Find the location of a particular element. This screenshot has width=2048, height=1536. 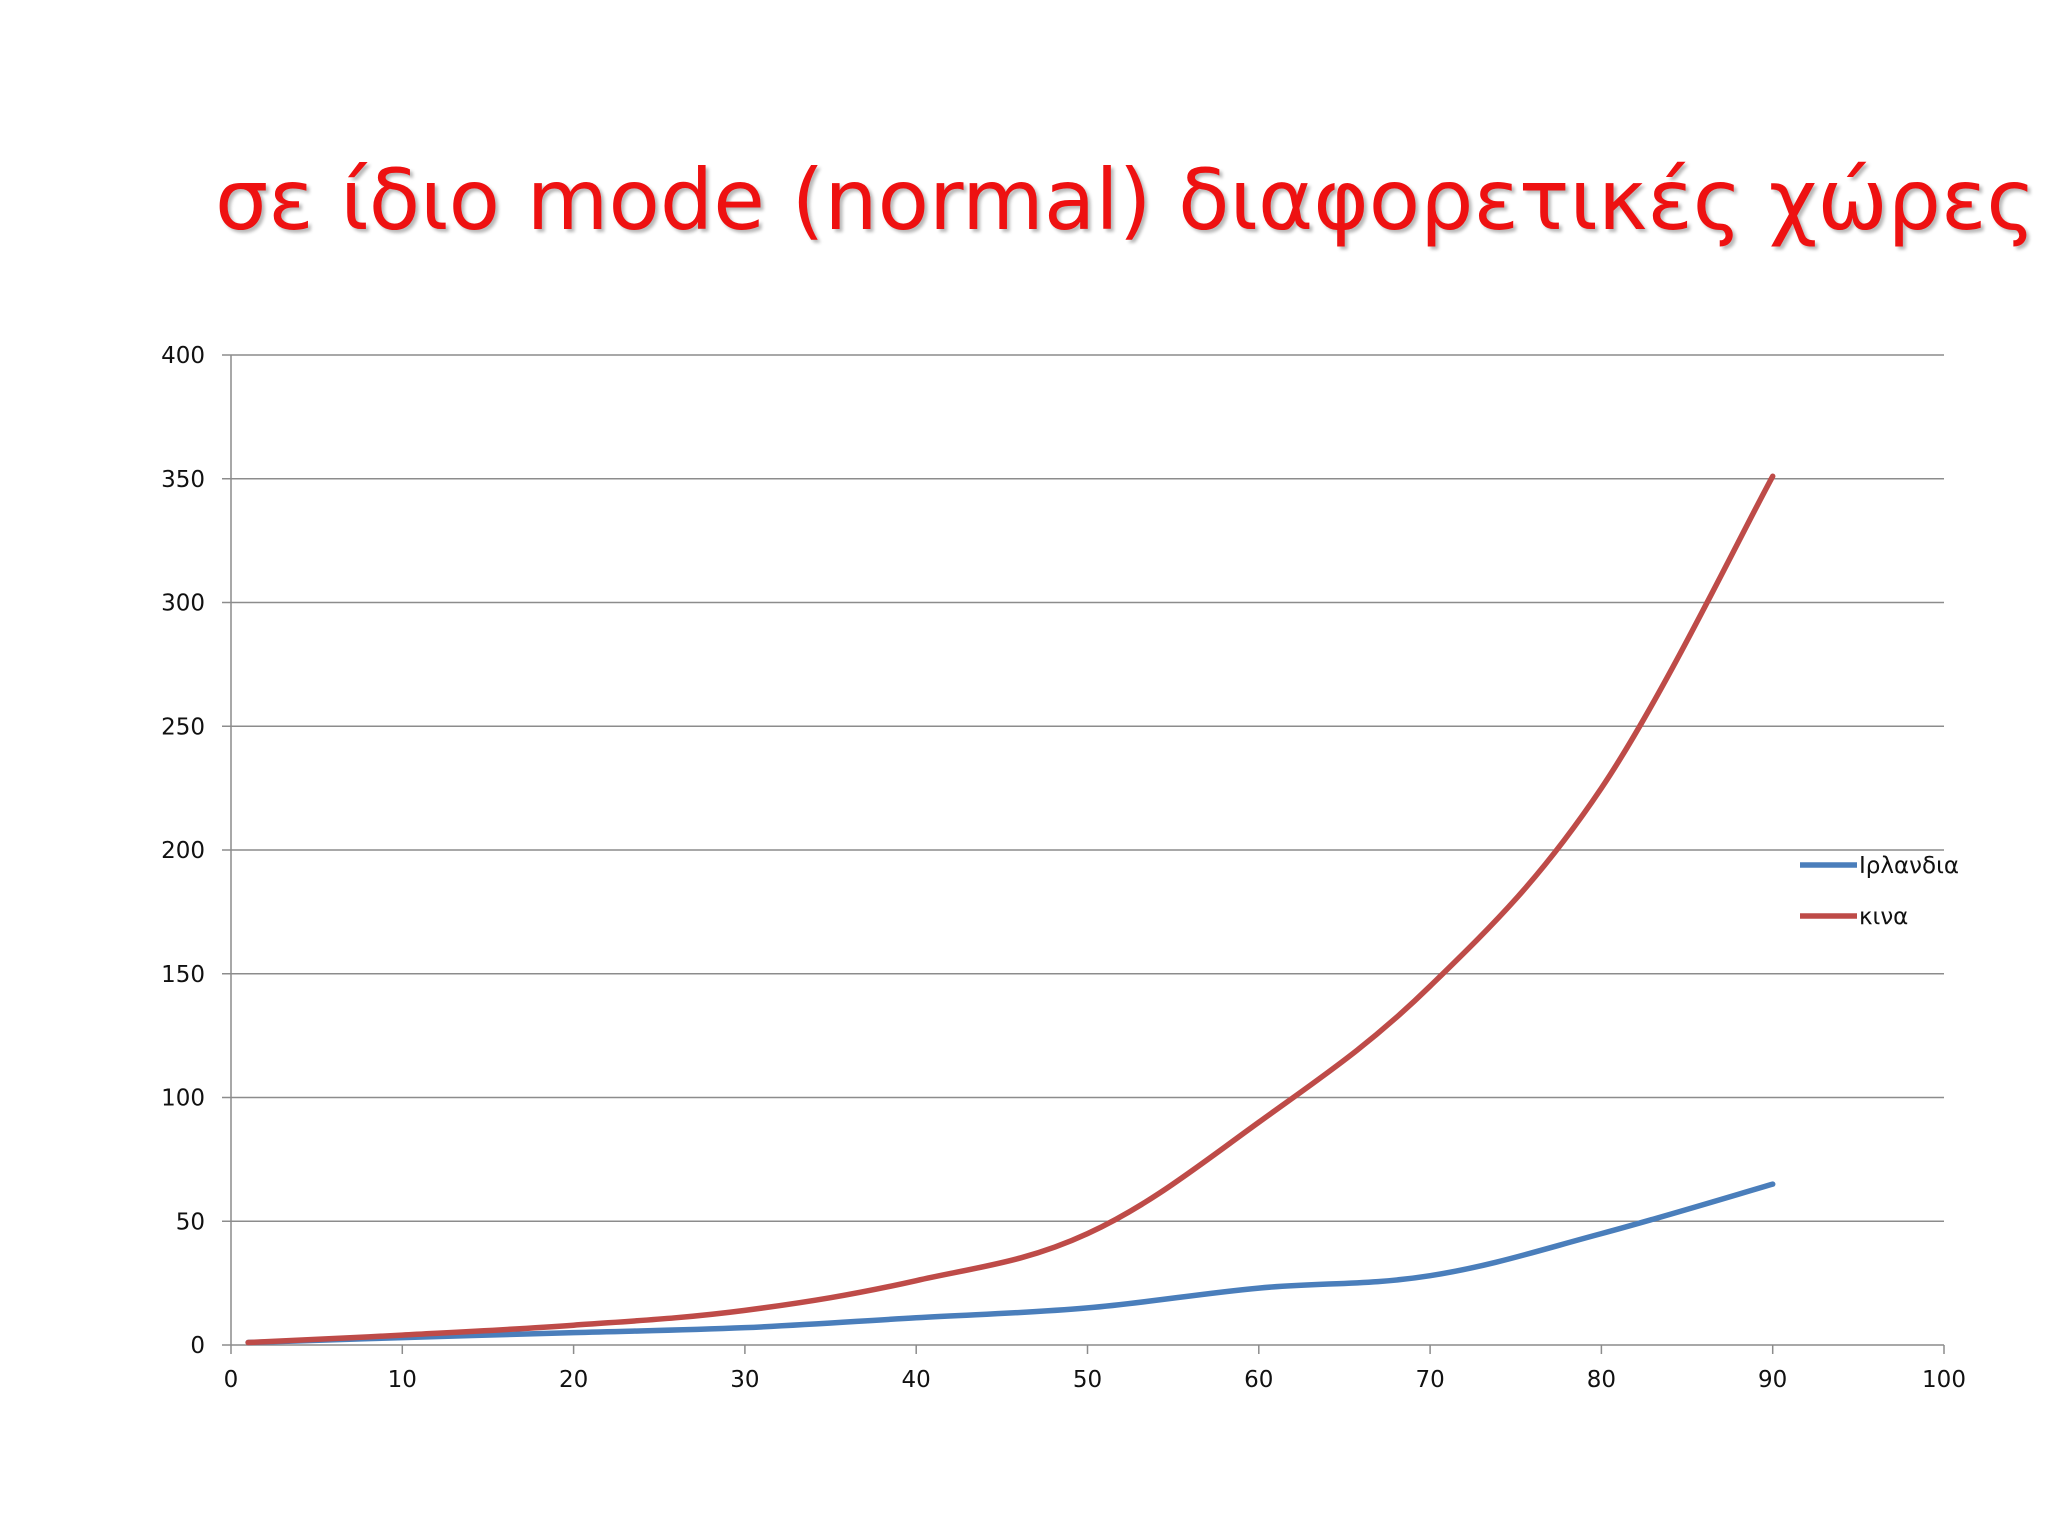

y-tick-label: 400 is located at coordinates (183, 356).